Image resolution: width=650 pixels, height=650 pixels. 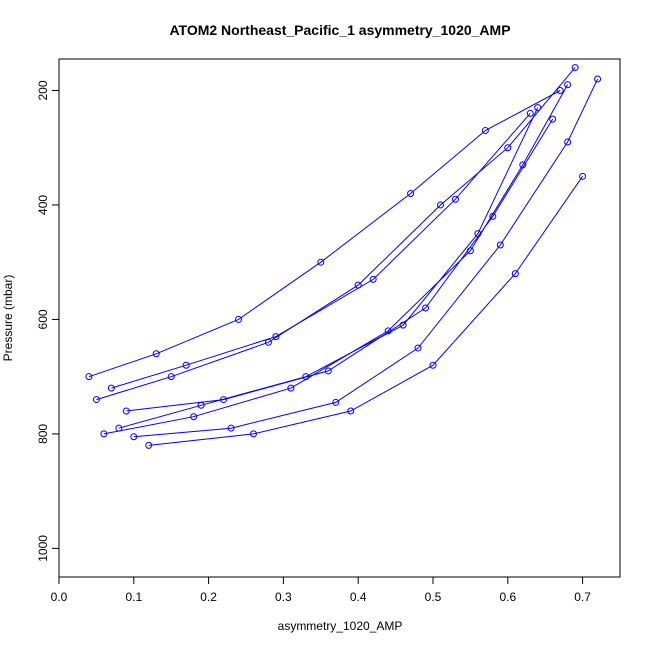 What do you see at coordinates (43, 205) in the screenshot?
I see `y-tick-label: 400` at bounding box center [43, 205].